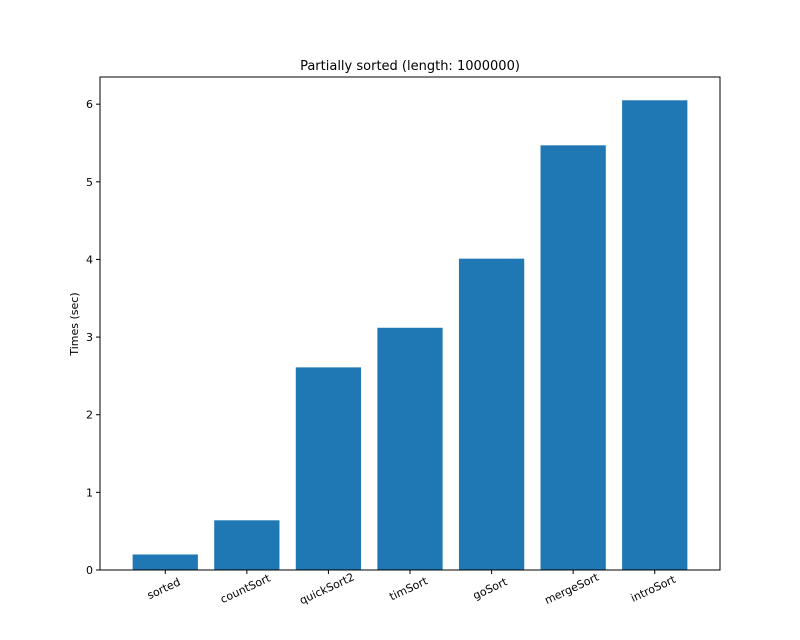 The width and height of the screenshot is (800, 640). I want to click on bar-mergeSort, so click(573, 357).